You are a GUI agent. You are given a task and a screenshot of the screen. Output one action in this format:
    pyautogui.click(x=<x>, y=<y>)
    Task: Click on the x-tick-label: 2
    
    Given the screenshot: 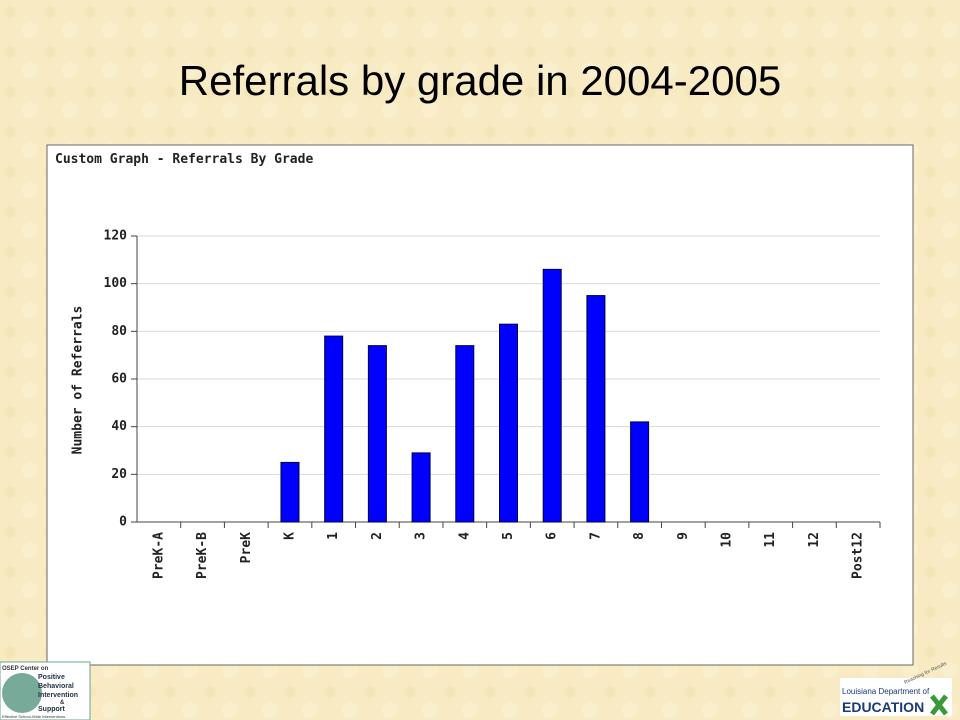 What is the action you would take?
    pyautogui.click(x=377, y=536)
    